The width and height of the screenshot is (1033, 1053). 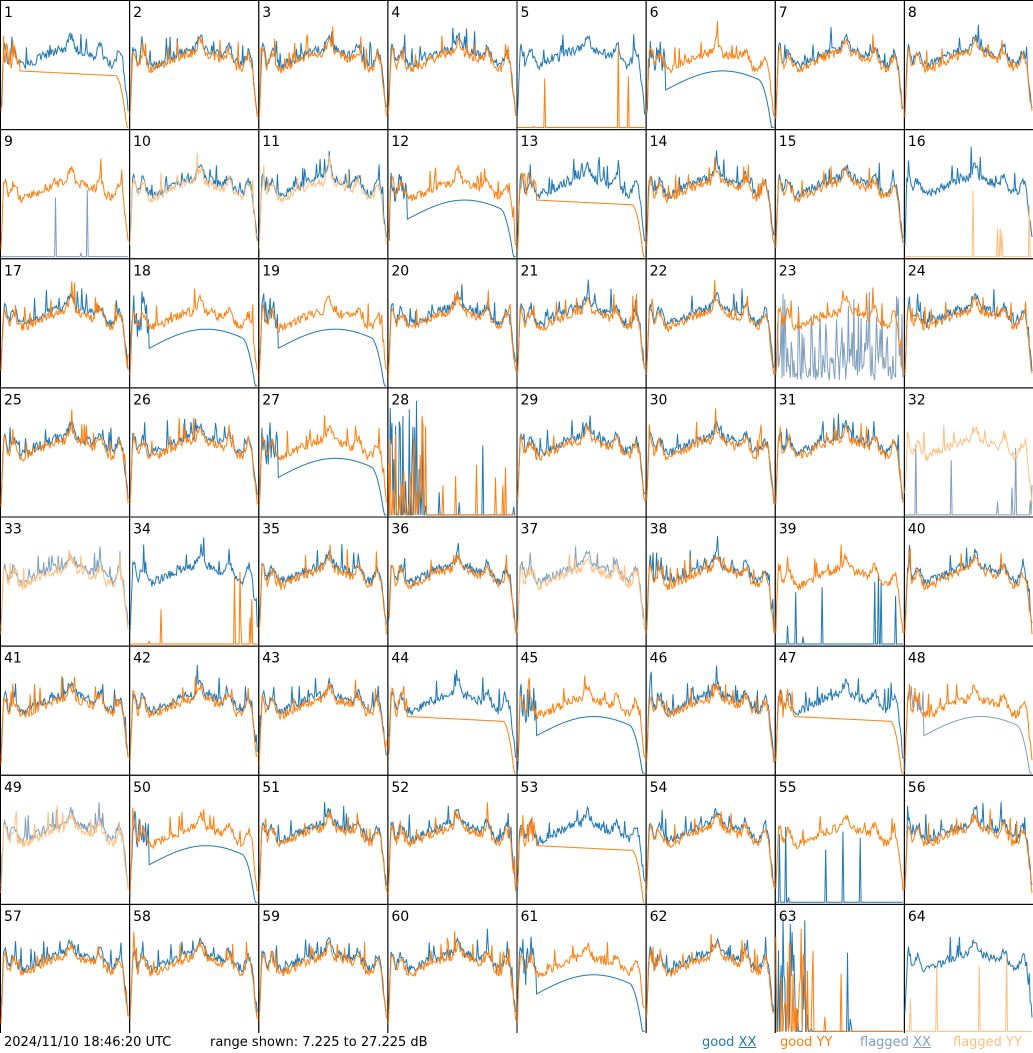 What do you see at coordinates (400, 659) in the screenshot?
I see `panel-label: 44` at bounding box center [400, 659].